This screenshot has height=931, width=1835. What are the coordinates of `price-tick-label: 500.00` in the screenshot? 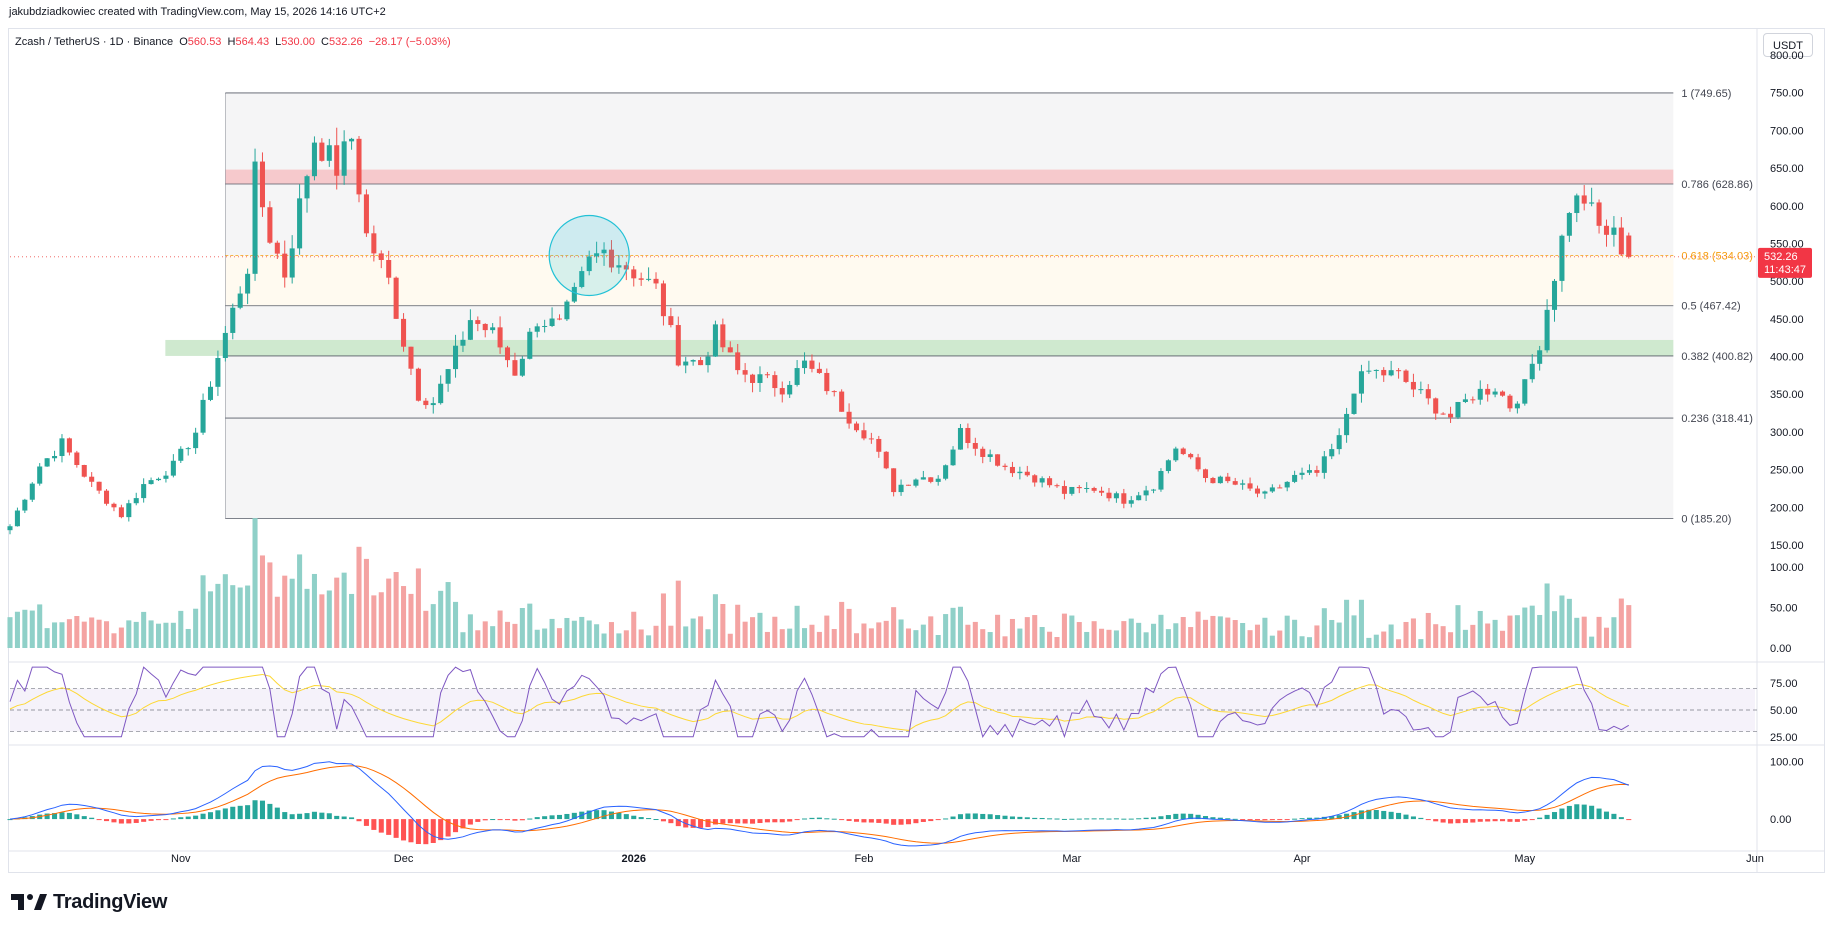 It's located at (1787, 282).